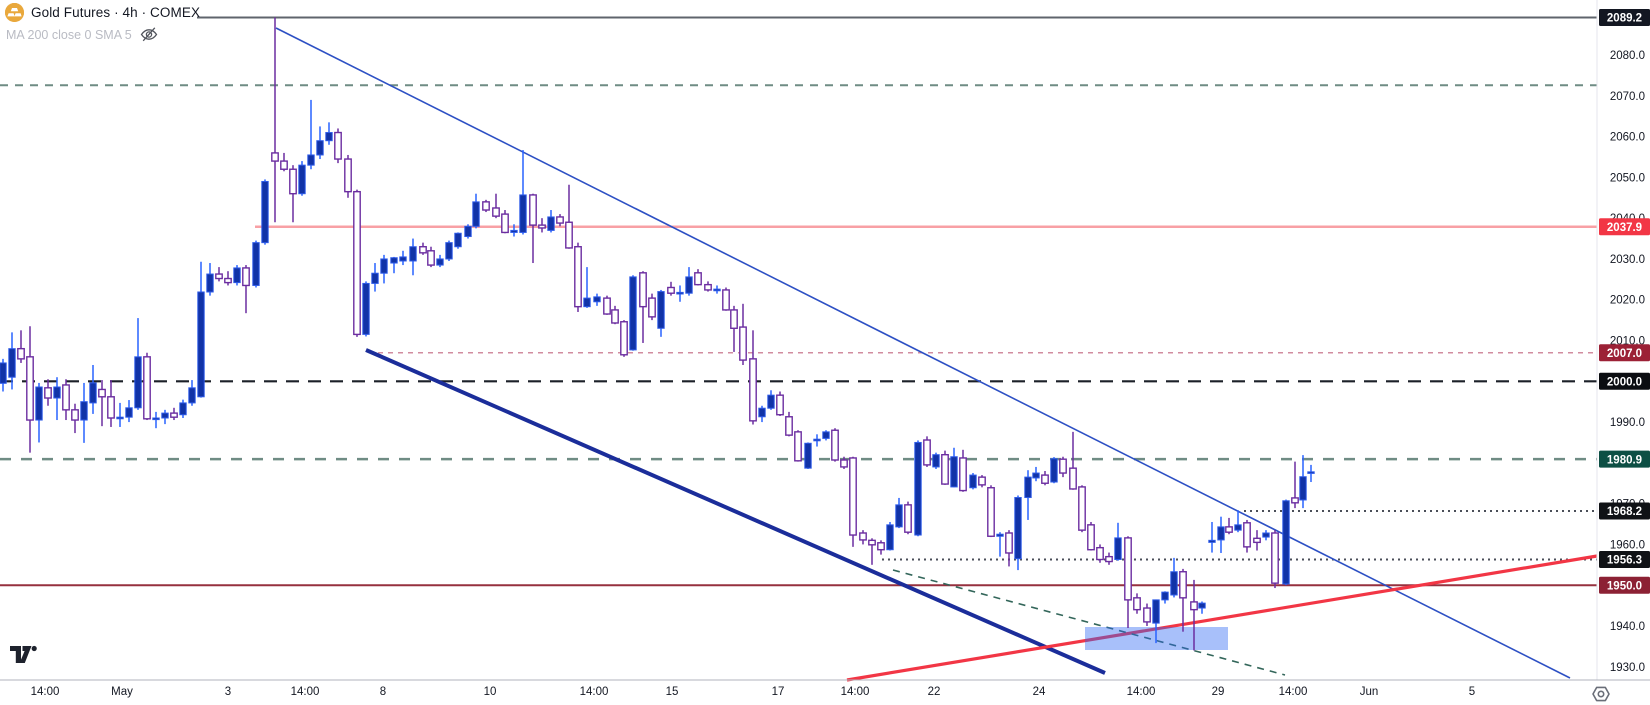 The width and height of the screenshot is (1650, 705). Describe the element at coordinates (25, 655) in the screenshot. I see `tradingview-logo-icon` at that location.